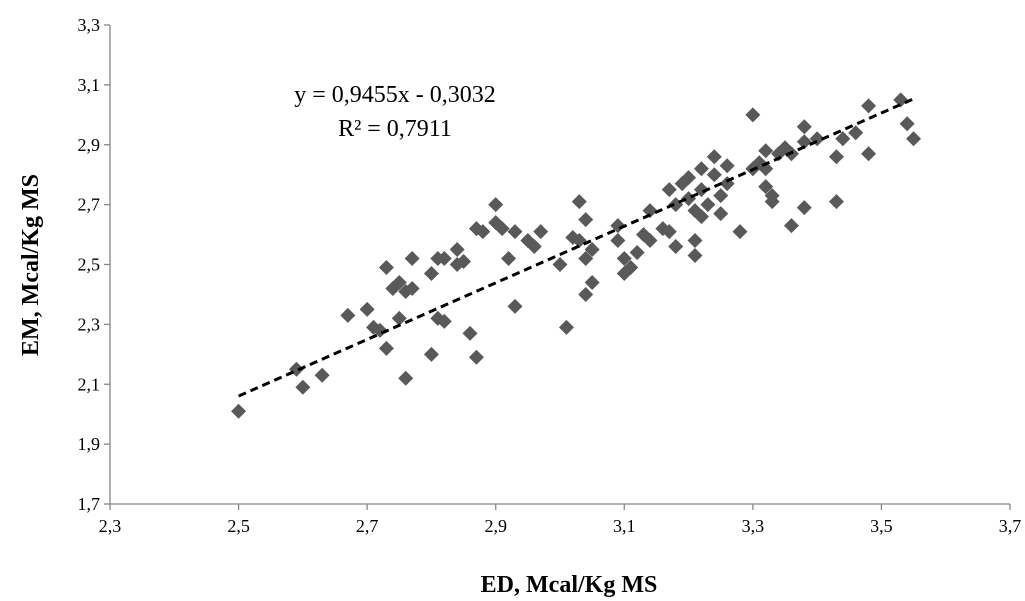  Describe the element at coordinates (89, 504) in the screenshot. I see `y-tick-label: 1,7` at that location.